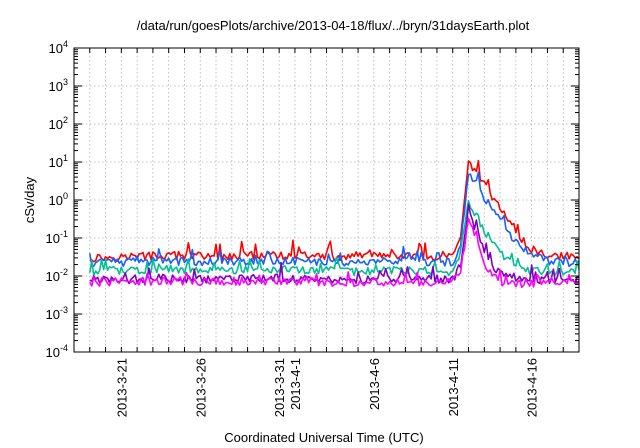 The image size is (640, 448). What do you see at coordinates (374, 384) in the screenshot?
I see `x-tick-label: 2013-4-6` at bounding box center [374, 384].